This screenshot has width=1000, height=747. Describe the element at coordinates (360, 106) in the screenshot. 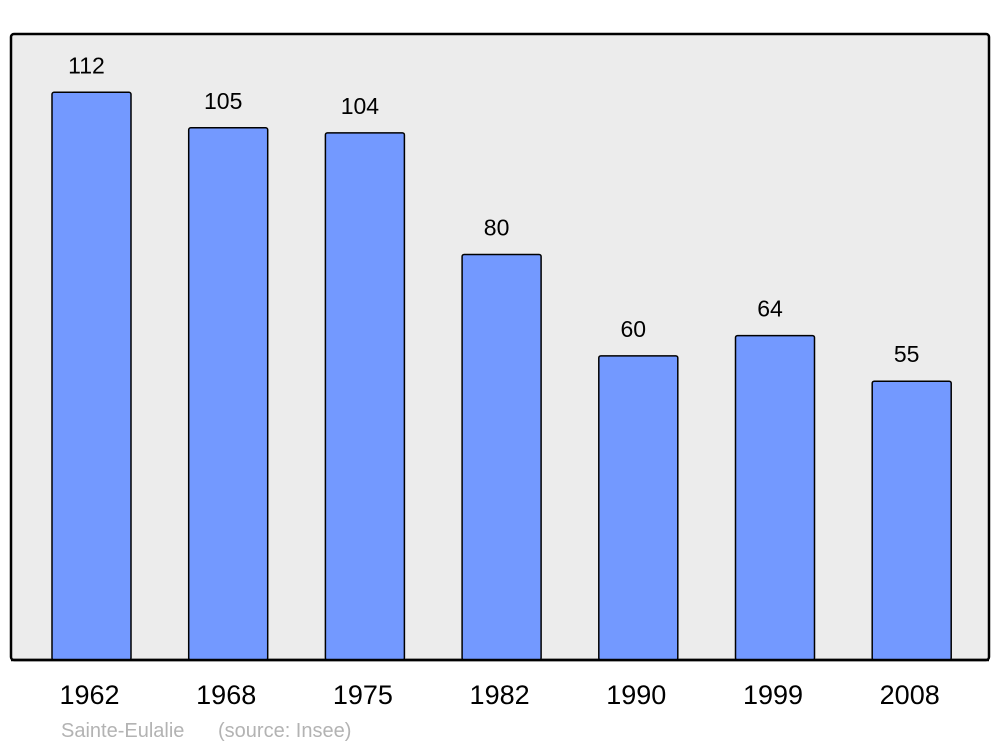

I see `data-label-1975: 104` at that location.